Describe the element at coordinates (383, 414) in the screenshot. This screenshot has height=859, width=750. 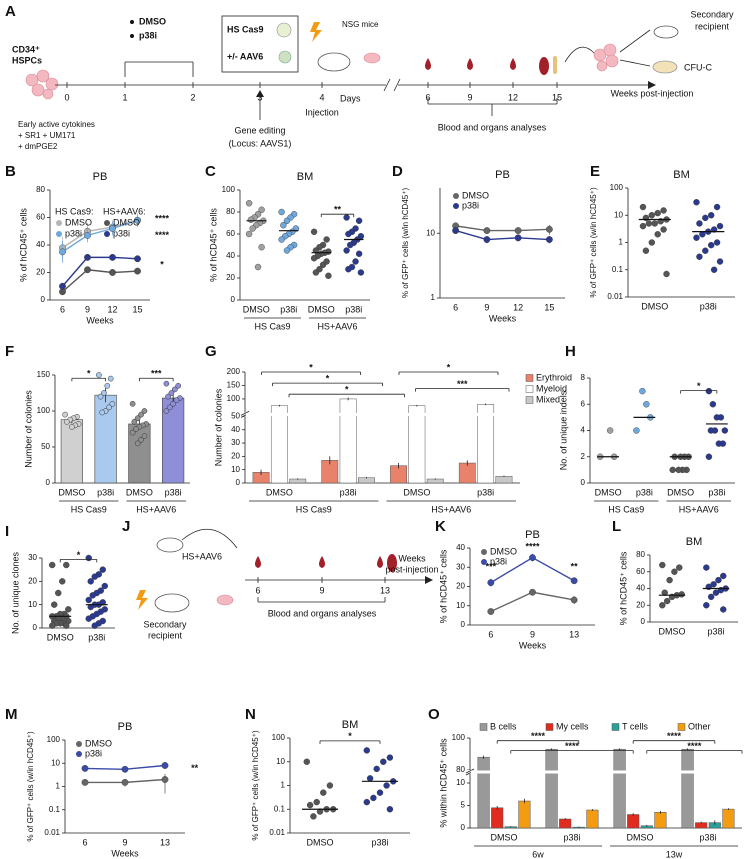
I see `plot-break` at that location.